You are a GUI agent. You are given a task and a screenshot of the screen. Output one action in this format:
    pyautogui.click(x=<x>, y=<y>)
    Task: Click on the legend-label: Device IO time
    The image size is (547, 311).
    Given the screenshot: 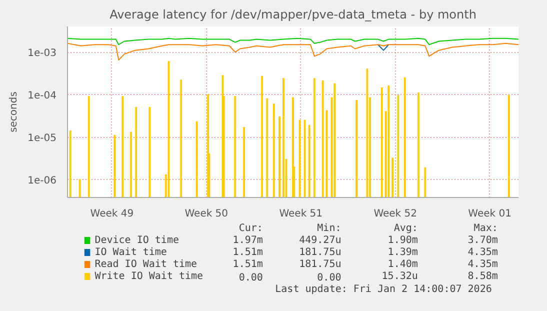 What is the action you would take?
    pyautogui.click(x=137, y=240)
    